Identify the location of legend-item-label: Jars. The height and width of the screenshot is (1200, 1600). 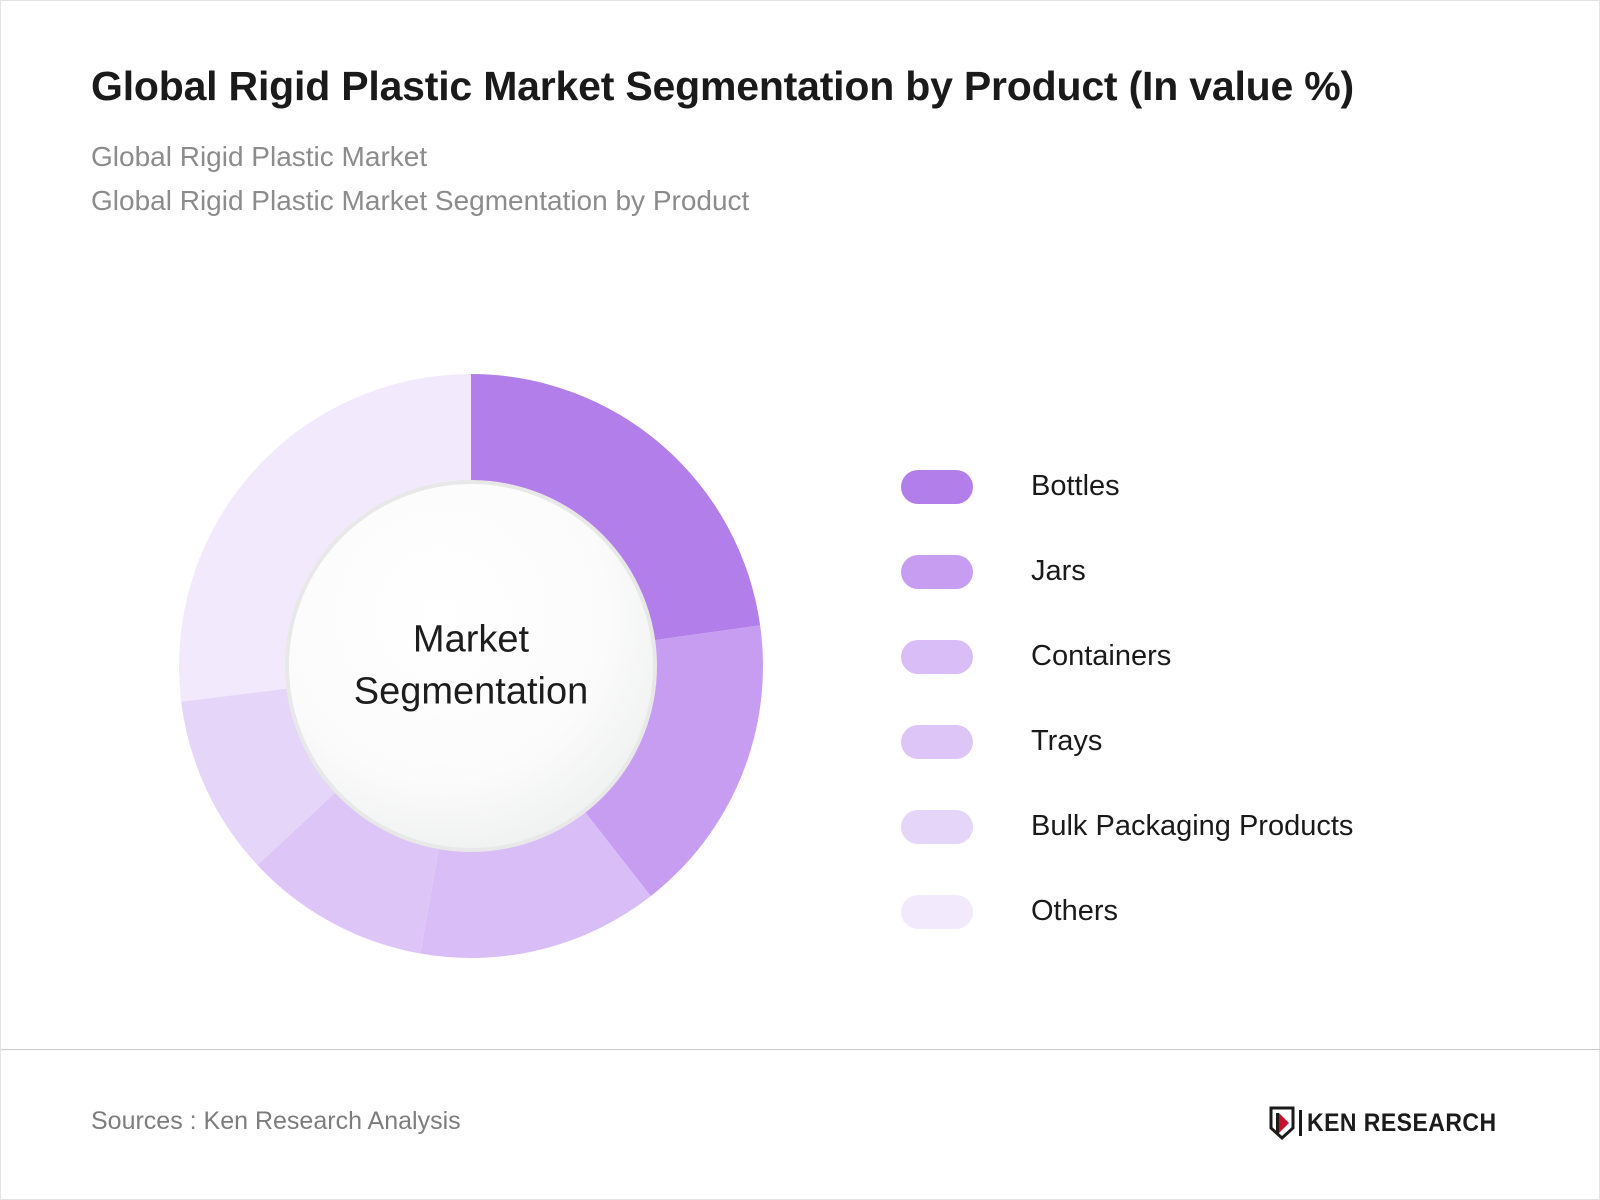
(1058, 571).